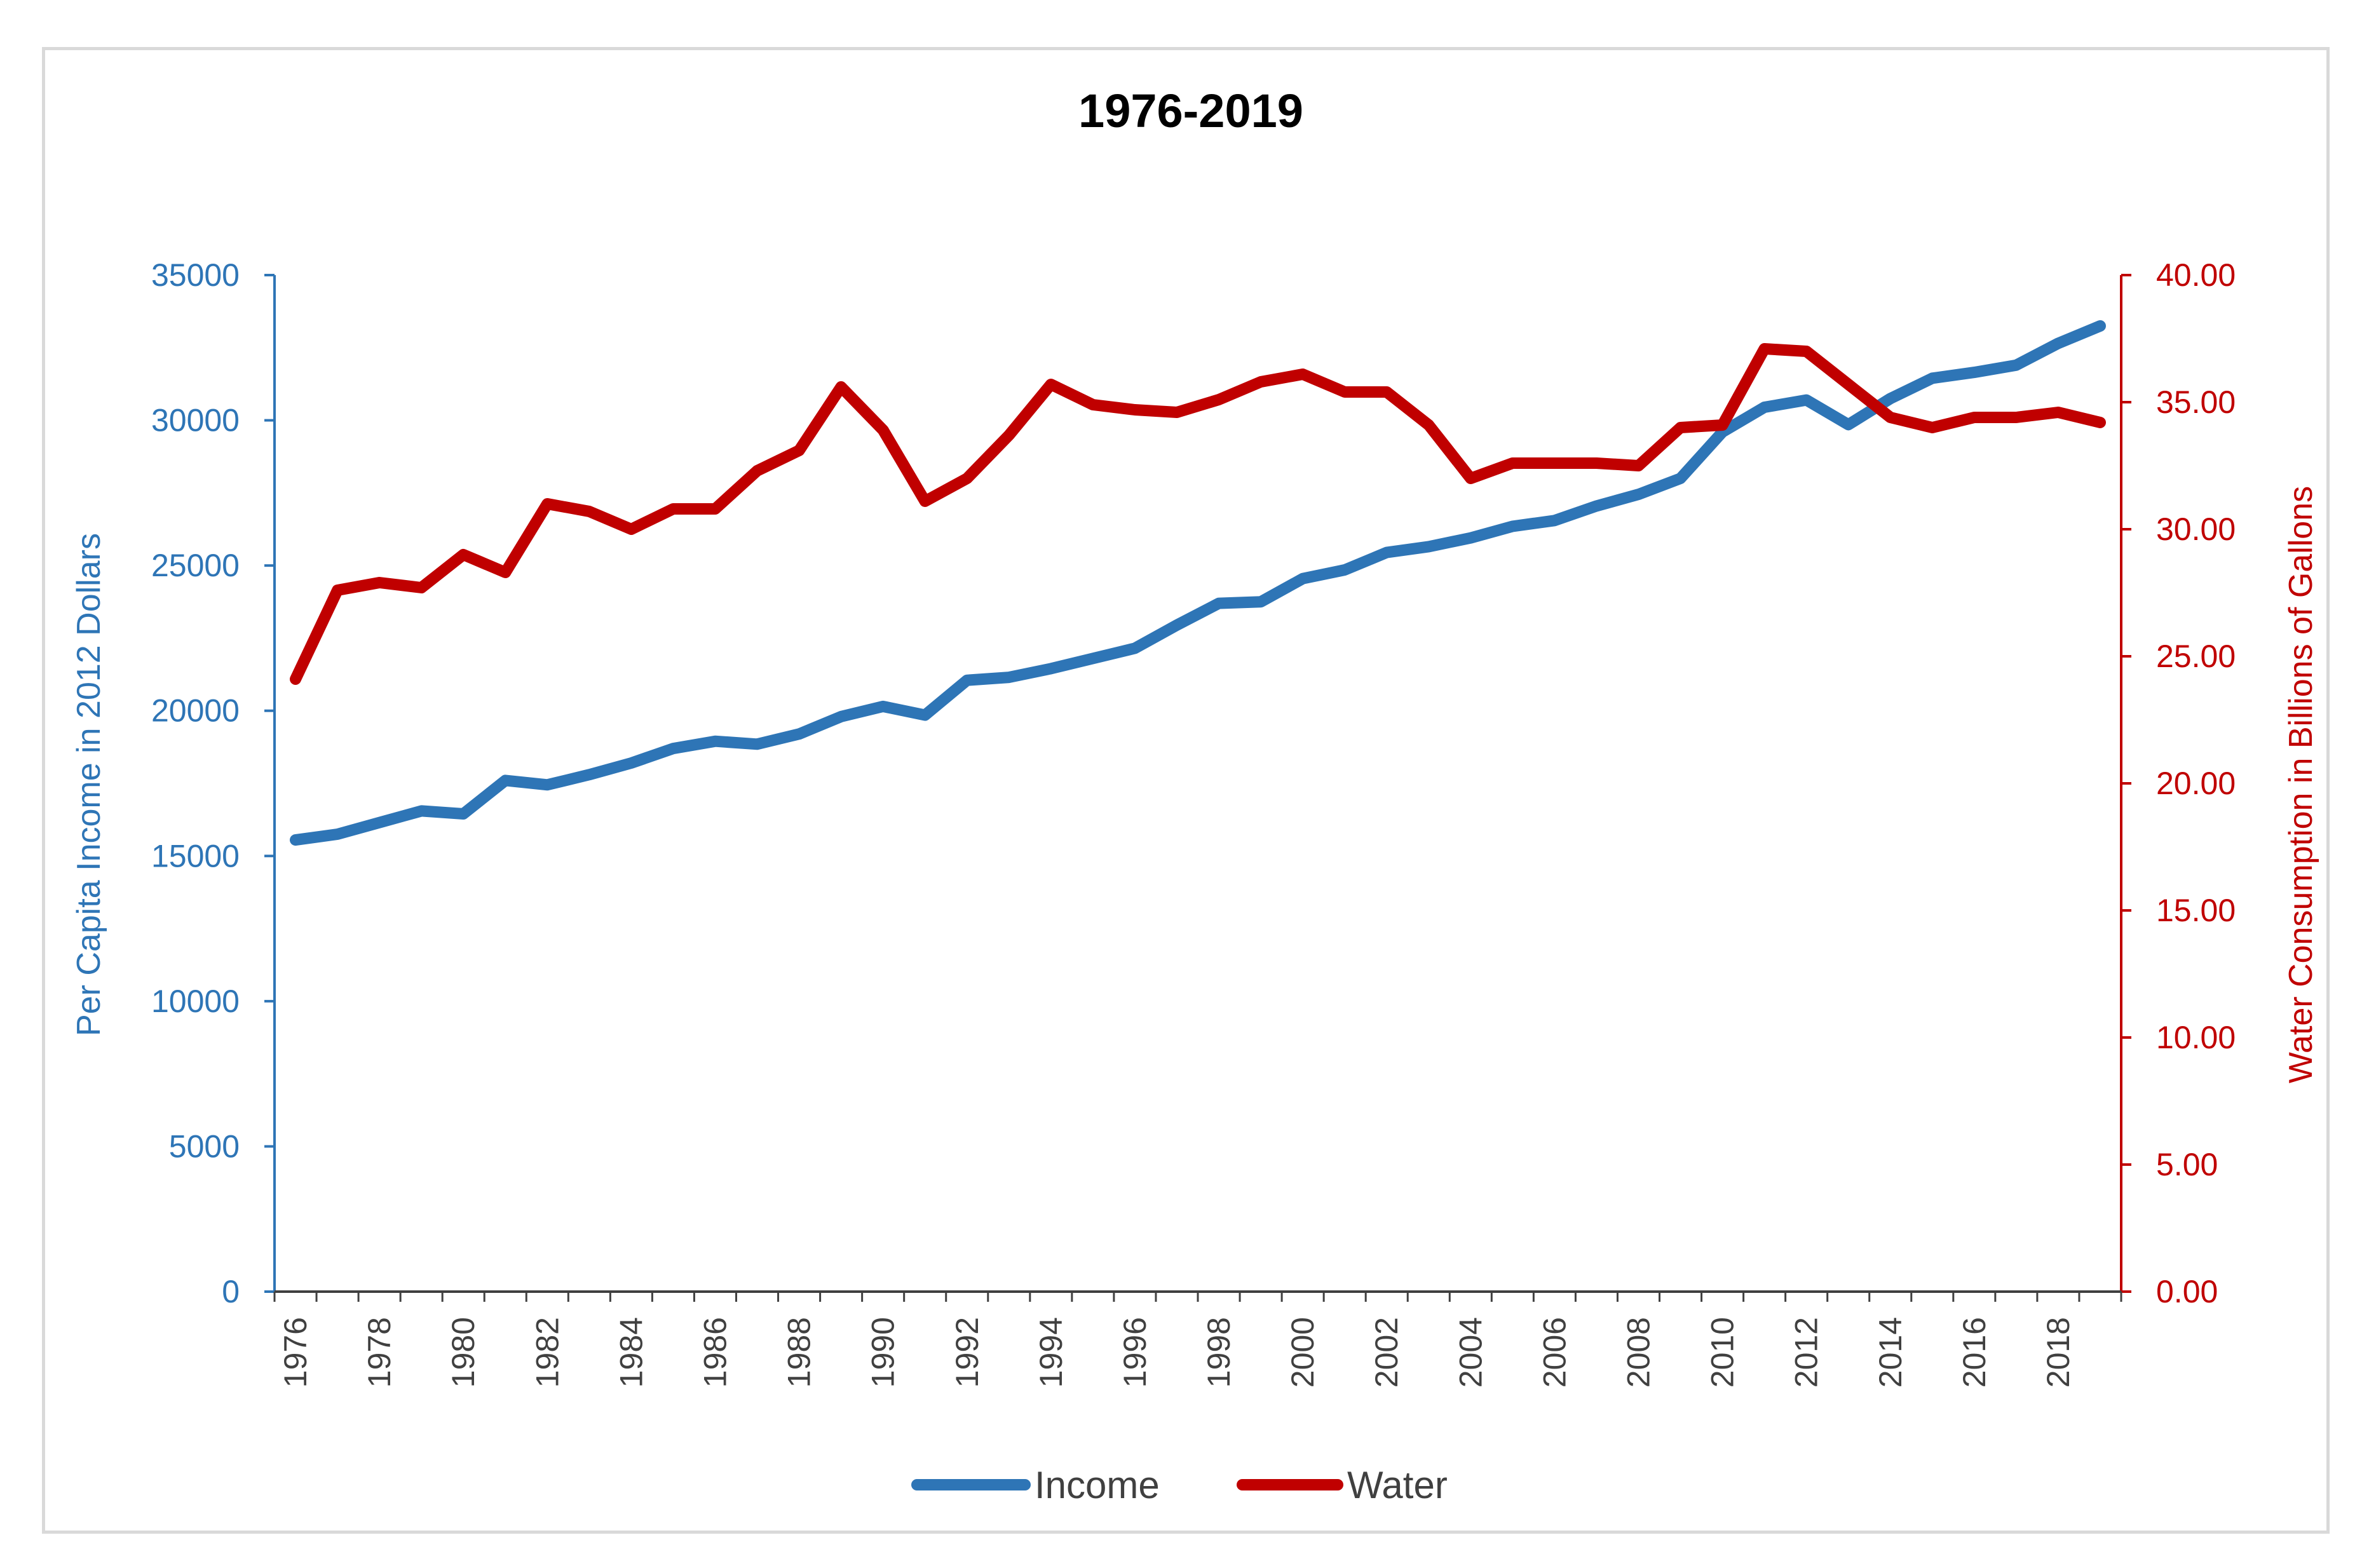 The width and height of the screenshot is (2376, 1568). Describe the element at coordinates (379, 1352) in the screenshot. I see `x-tick-label: 1978` at that location.